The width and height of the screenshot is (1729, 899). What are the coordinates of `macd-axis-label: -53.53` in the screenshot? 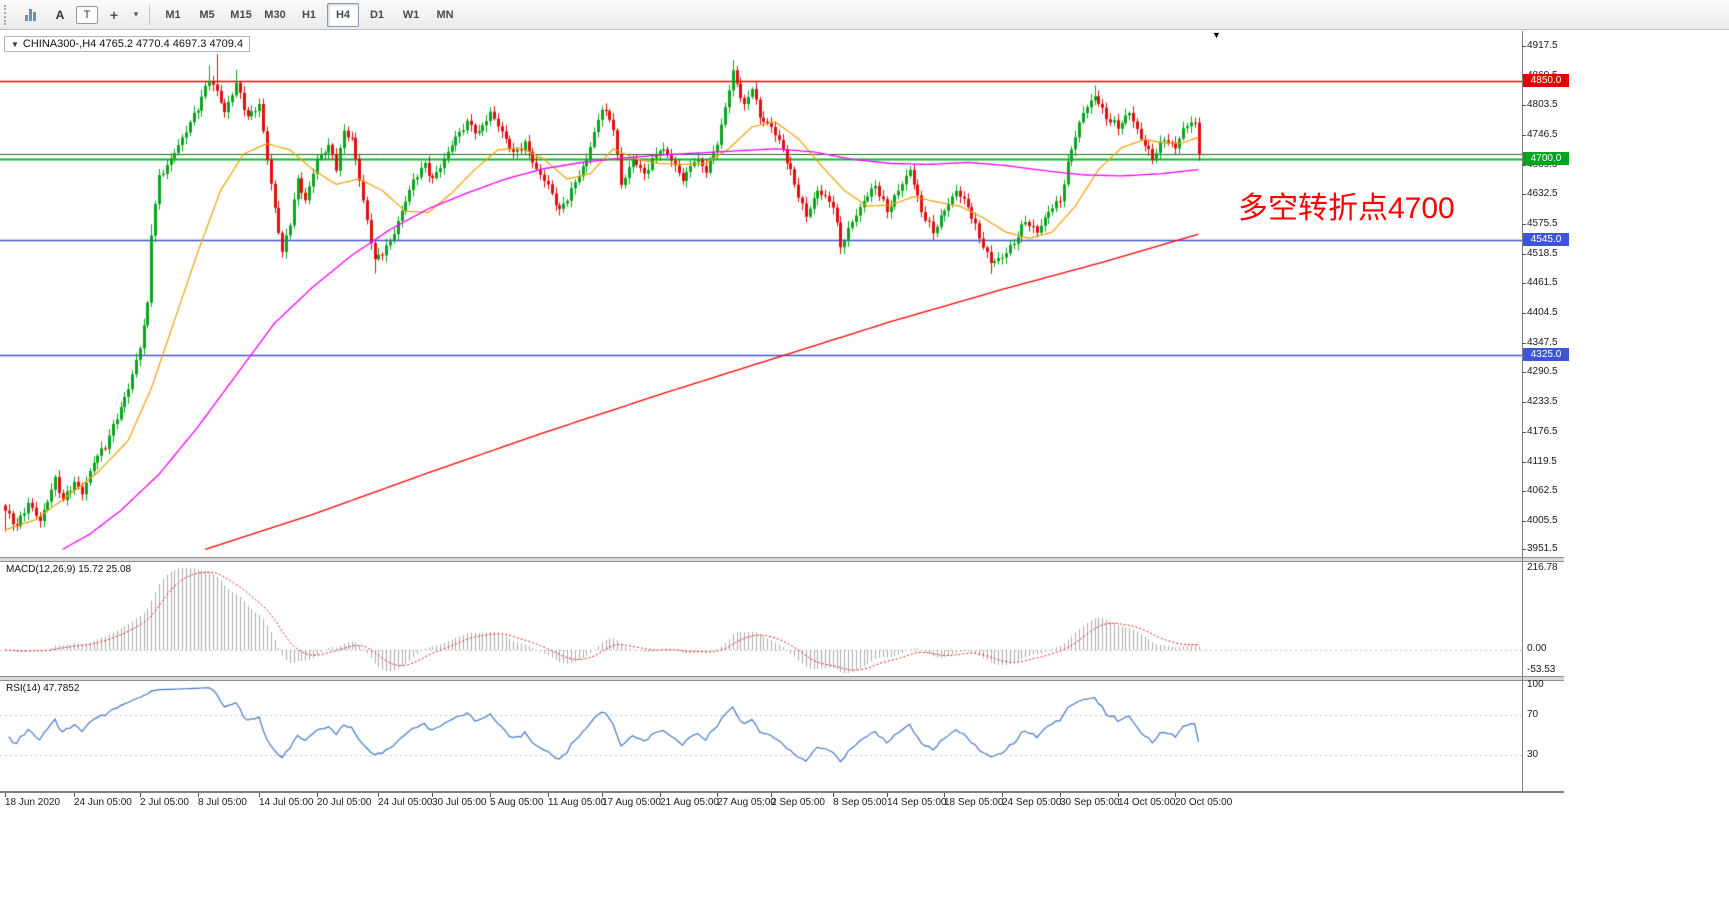 It's located at (1541, 669).